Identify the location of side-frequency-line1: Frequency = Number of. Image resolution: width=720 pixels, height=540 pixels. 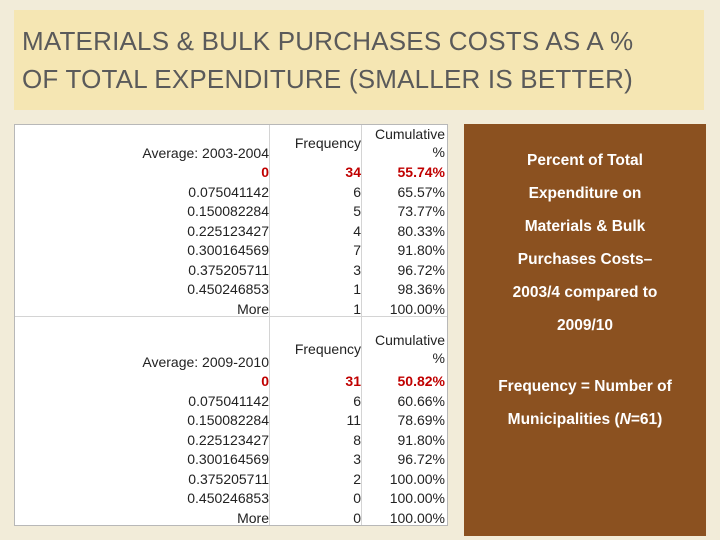
(585, 386).